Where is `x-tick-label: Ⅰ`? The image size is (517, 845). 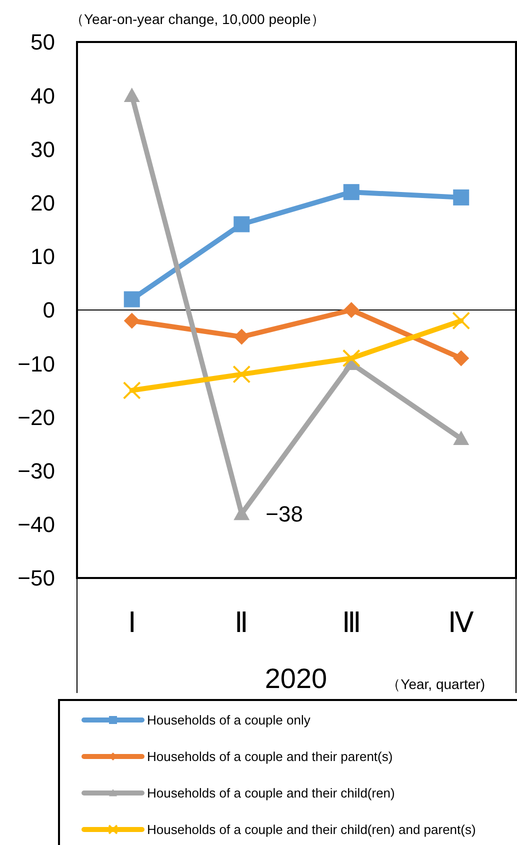 x-tick-label: Ⅰ is located at coordinates (132, 623).